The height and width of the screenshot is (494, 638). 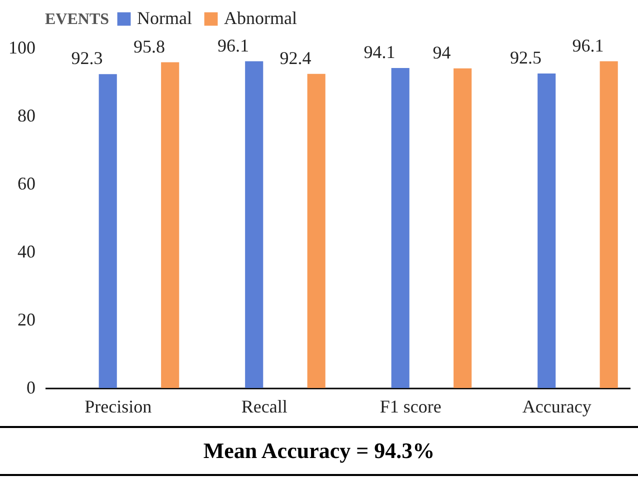 What do you see at coordinates (380, 52) in the screenshot?
I see `data-label: 94.1` at bounding box center [380, 52].